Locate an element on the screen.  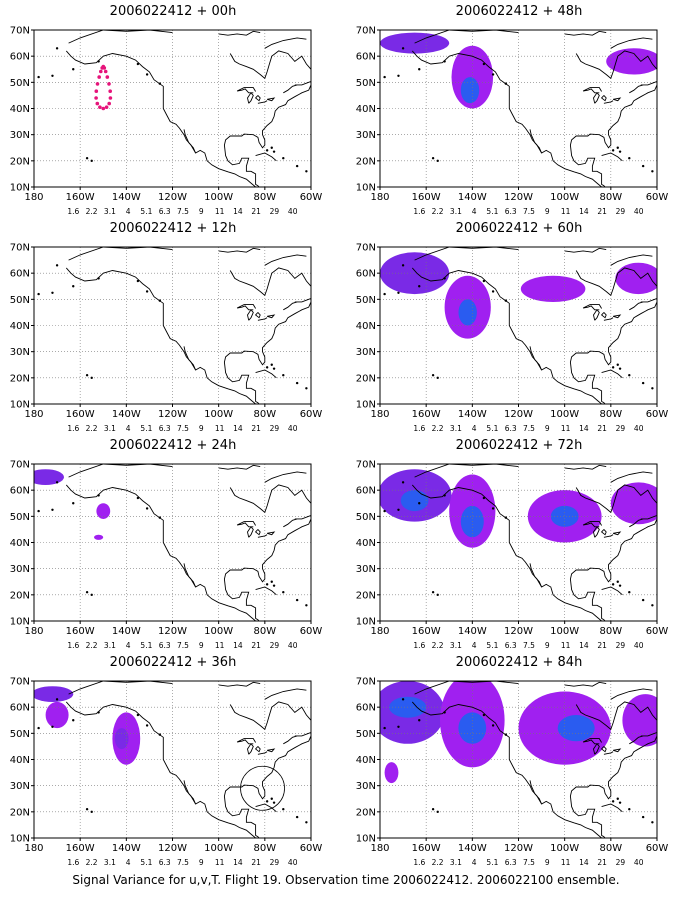
lon-tick-label: 60W is located at coordinates (311, 414).